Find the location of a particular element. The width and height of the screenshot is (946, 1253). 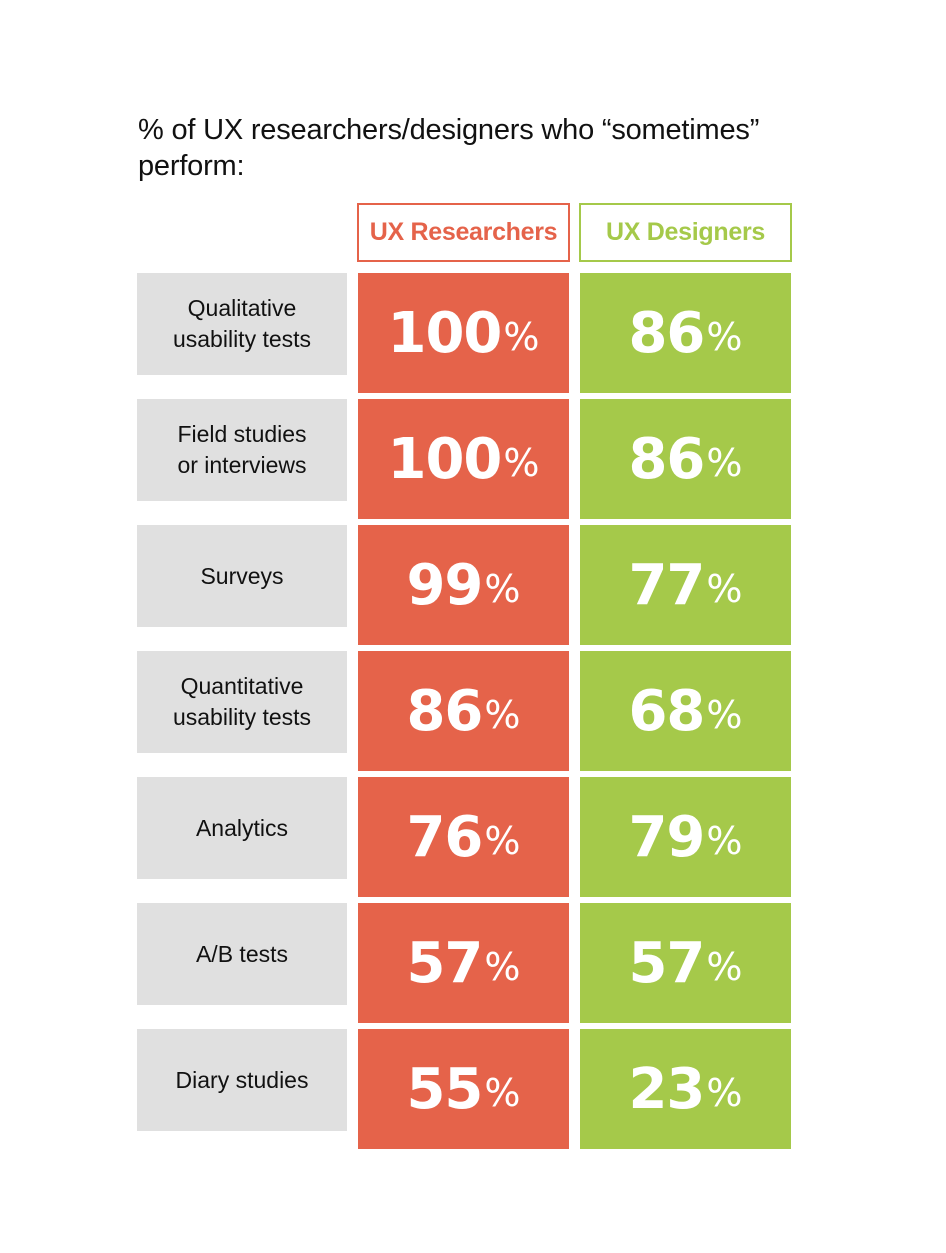

category-label: Surveys is located at coordinates (242, 575).